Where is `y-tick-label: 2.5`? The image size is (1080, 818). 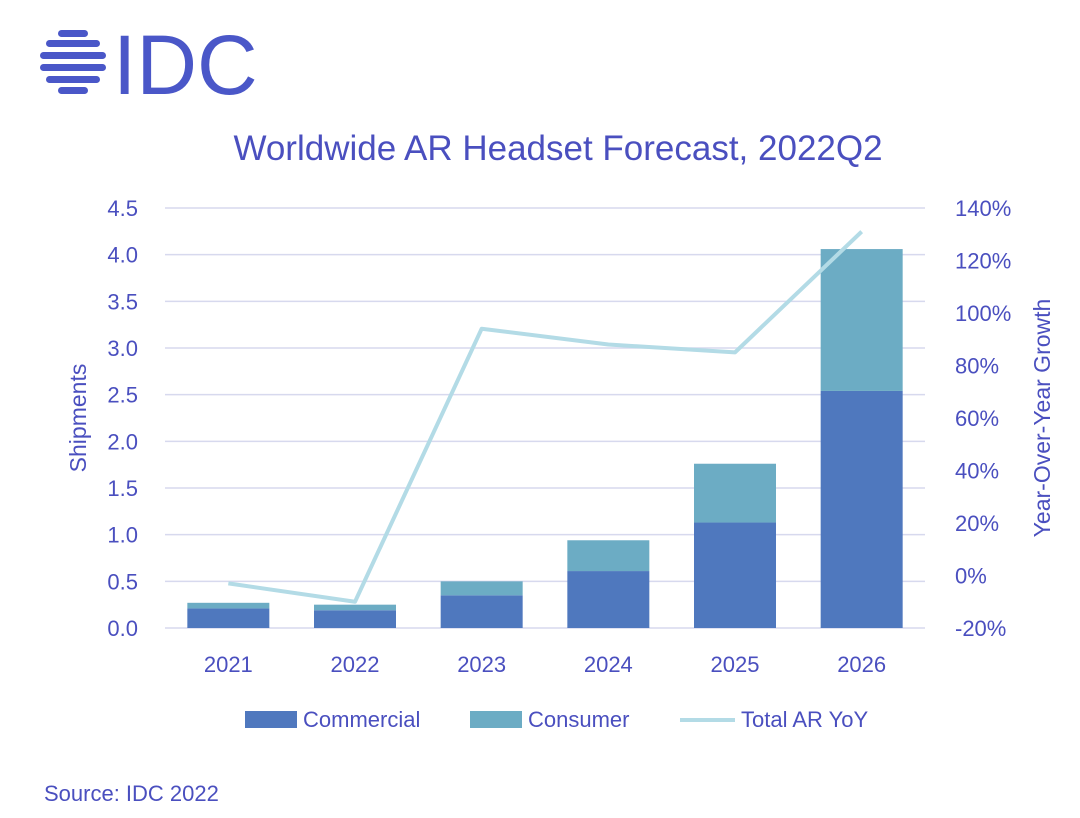
y-tick-label: 2.5 is located at coordinates (122, 395).